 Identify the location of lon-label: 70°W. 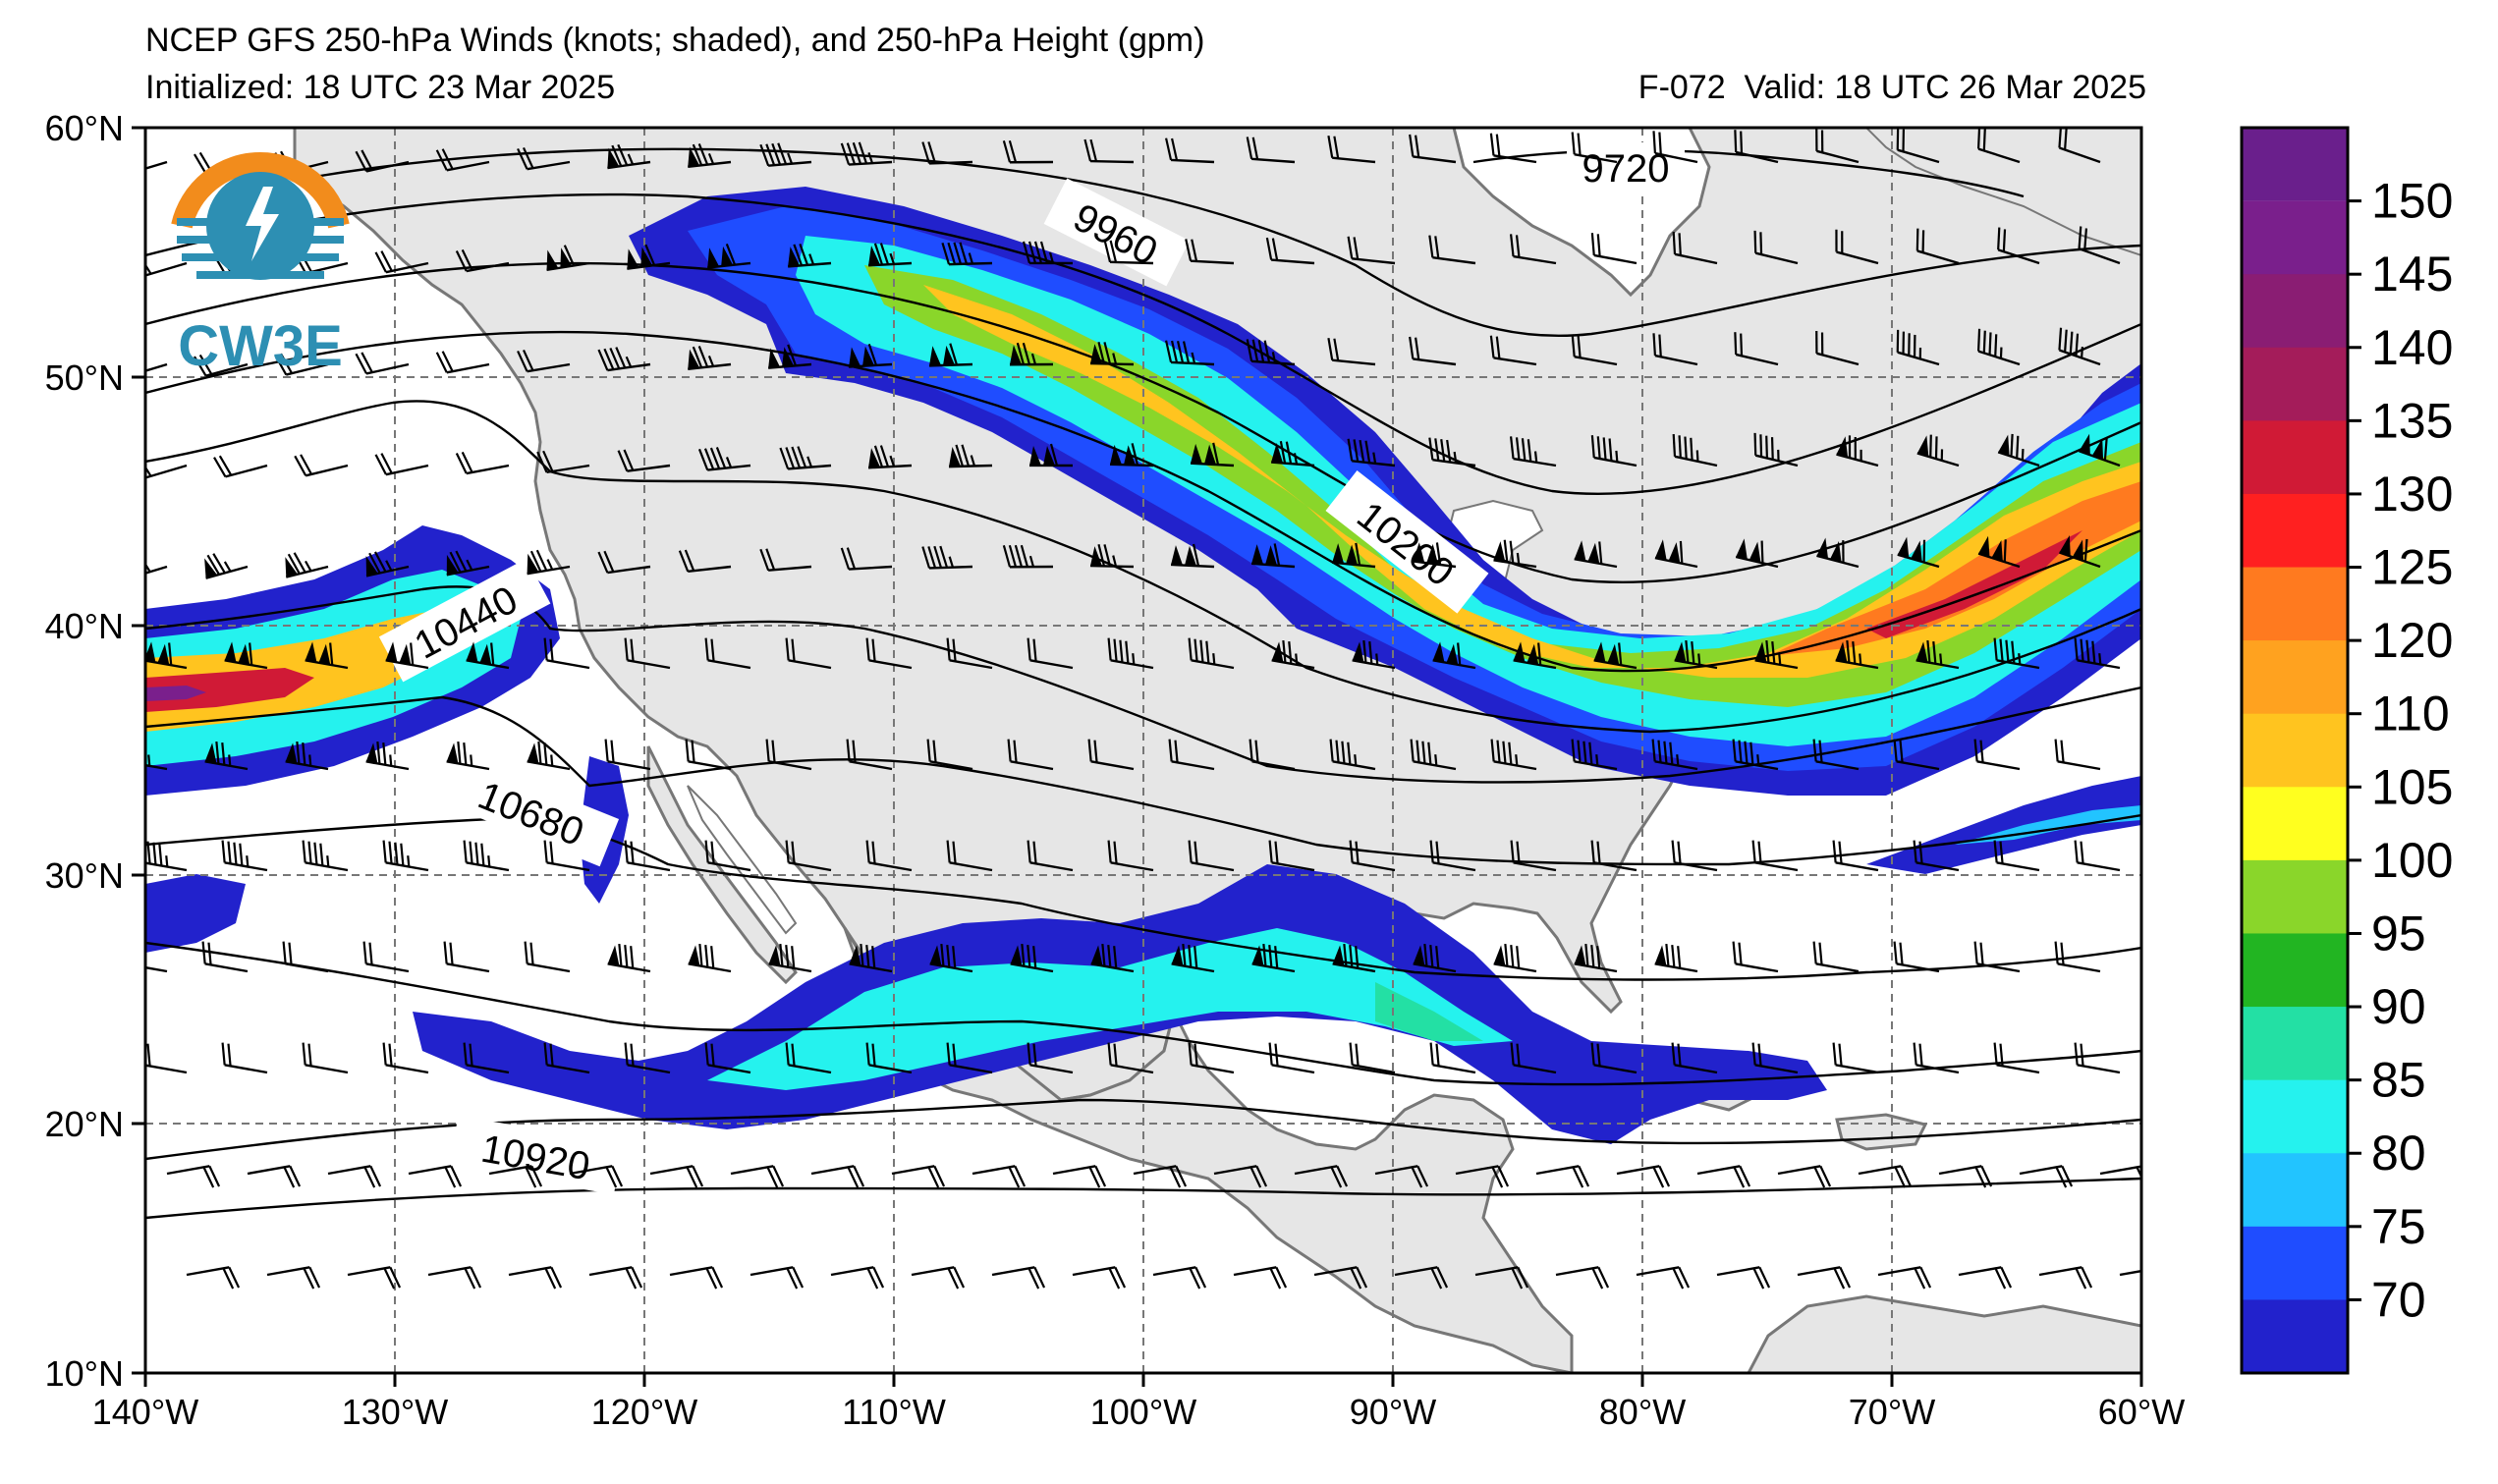
(1892, 1412).